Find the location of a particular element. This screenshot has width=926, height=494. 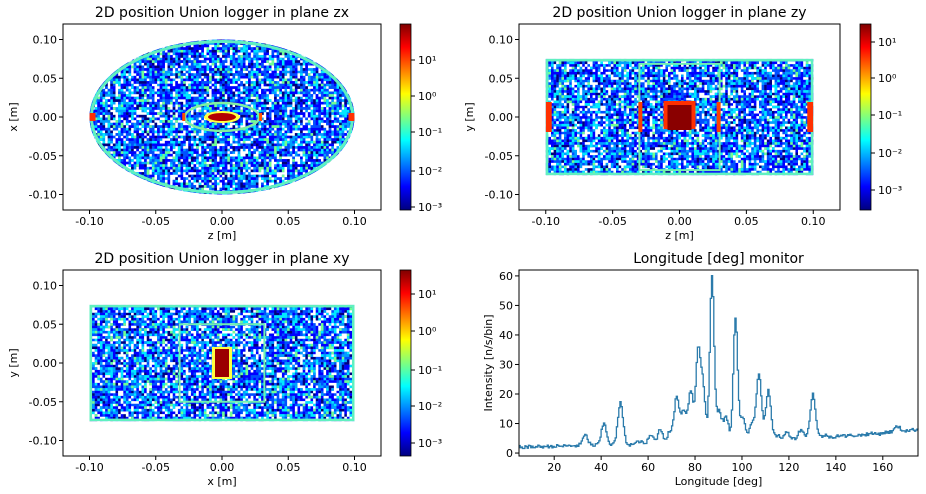

y-axis-label: Intensity [n/s/bin] is located at coordinates (488, 362).